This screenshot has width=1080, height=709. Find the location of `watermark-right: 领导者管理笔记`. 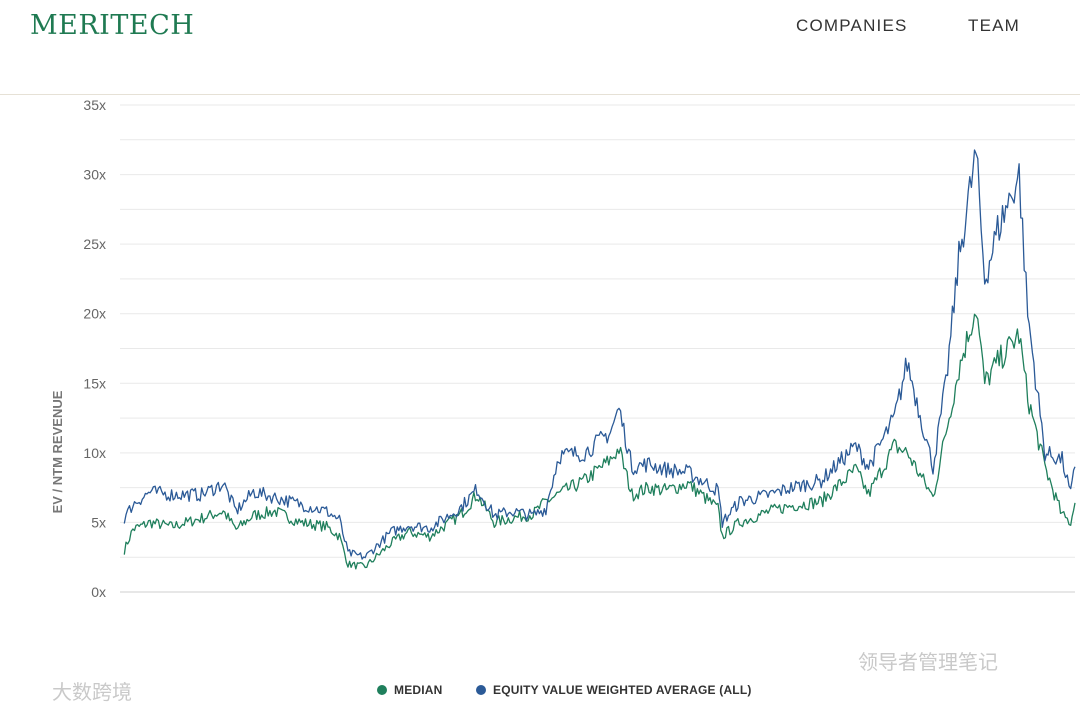

watermark-right: 领导者管理笔记 is located at coordinates (928, 662).